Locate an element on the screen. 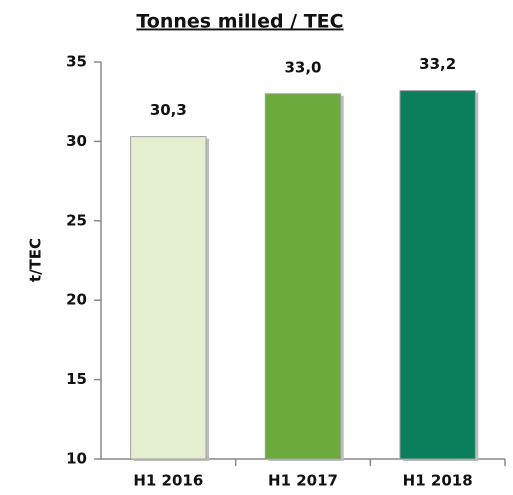 This screenshot has width=513, height=495. value-label: 30,3 is located at coordinates (168, 110).